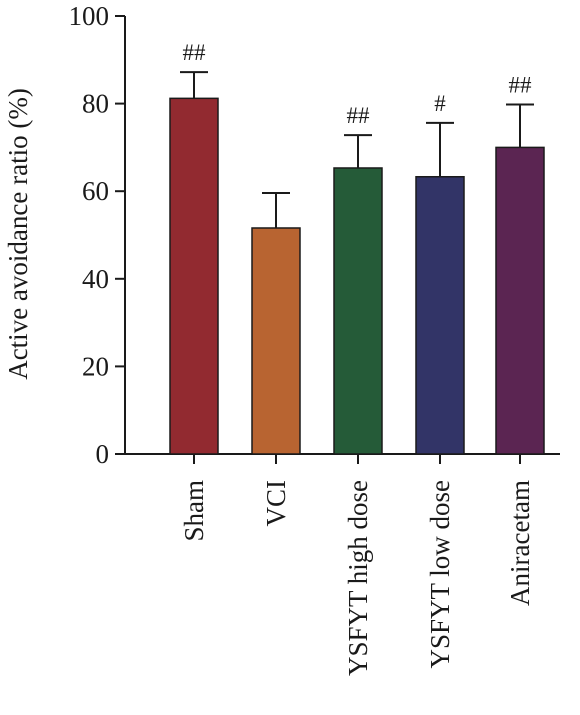 The width and height of the screenshot is (580, 715). Describe the element at coordinates (194, 511) in the screenshot. I see `x-tick-label: Sham` at that location.